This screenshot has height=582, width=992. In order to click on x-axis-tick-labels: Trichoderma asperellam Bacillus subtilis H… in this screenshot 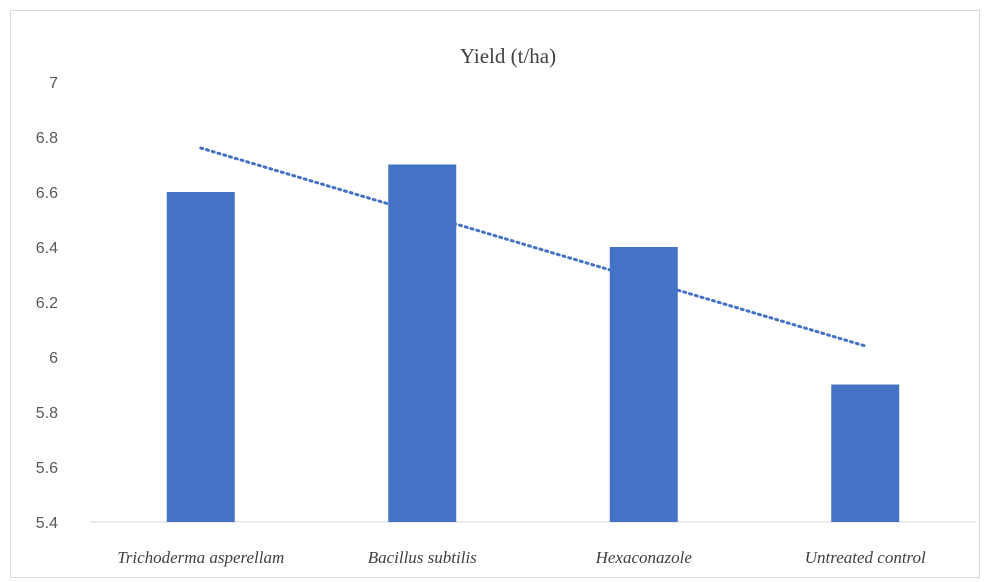, I will do `click(521, 557)`.